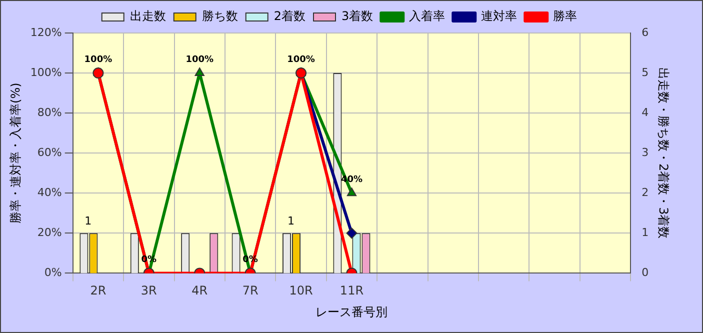 The image size is (703, 333). What do you see at coordinates (98, 73) in the screenshot?
I see `point` at bounding box center [98, 73].